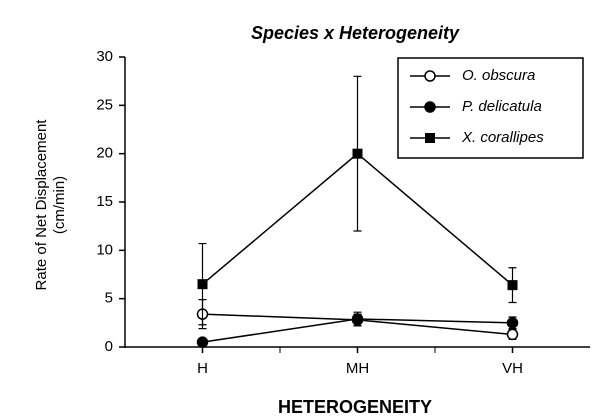  What do you see at coordinates (109, 346) in the screenshot?
I see `y-tick-label: 0` at bounding box center [109, 346].